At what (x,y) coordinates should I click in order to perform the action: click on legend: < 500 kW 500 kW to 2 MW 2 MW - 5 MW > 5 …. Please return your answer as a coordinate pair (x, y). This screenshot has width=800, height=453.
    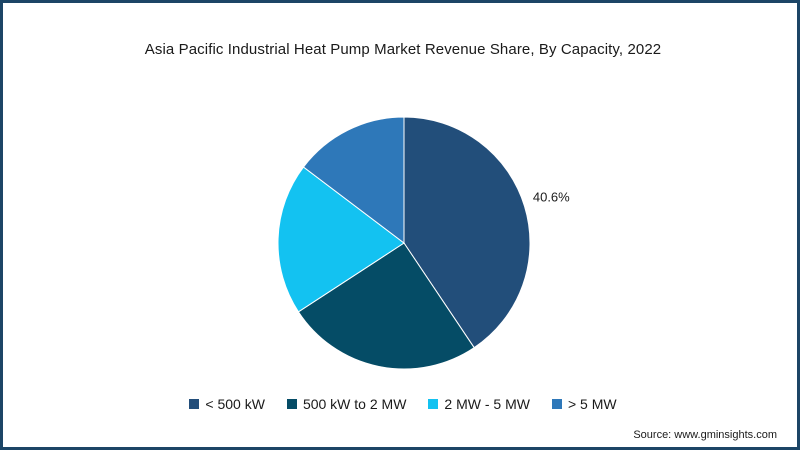
    Looking at the image, I should click on (401, 404).